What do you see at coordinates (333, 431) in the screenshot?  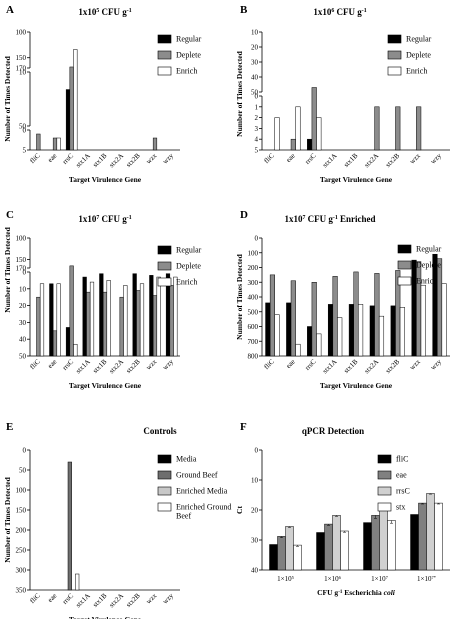 I see `text-span: qPCR Detection` at bounding box center [333, 431].